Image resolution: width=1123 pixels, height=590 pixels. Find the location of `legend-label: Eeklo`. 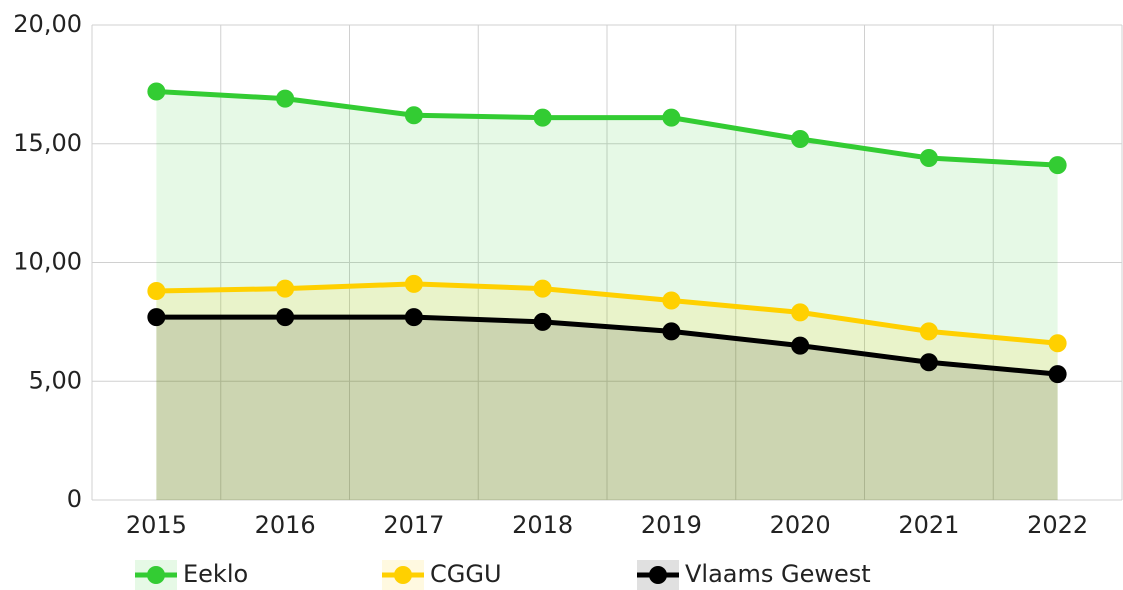

legend-label: Eeklo is located at coordinates (215, 574).